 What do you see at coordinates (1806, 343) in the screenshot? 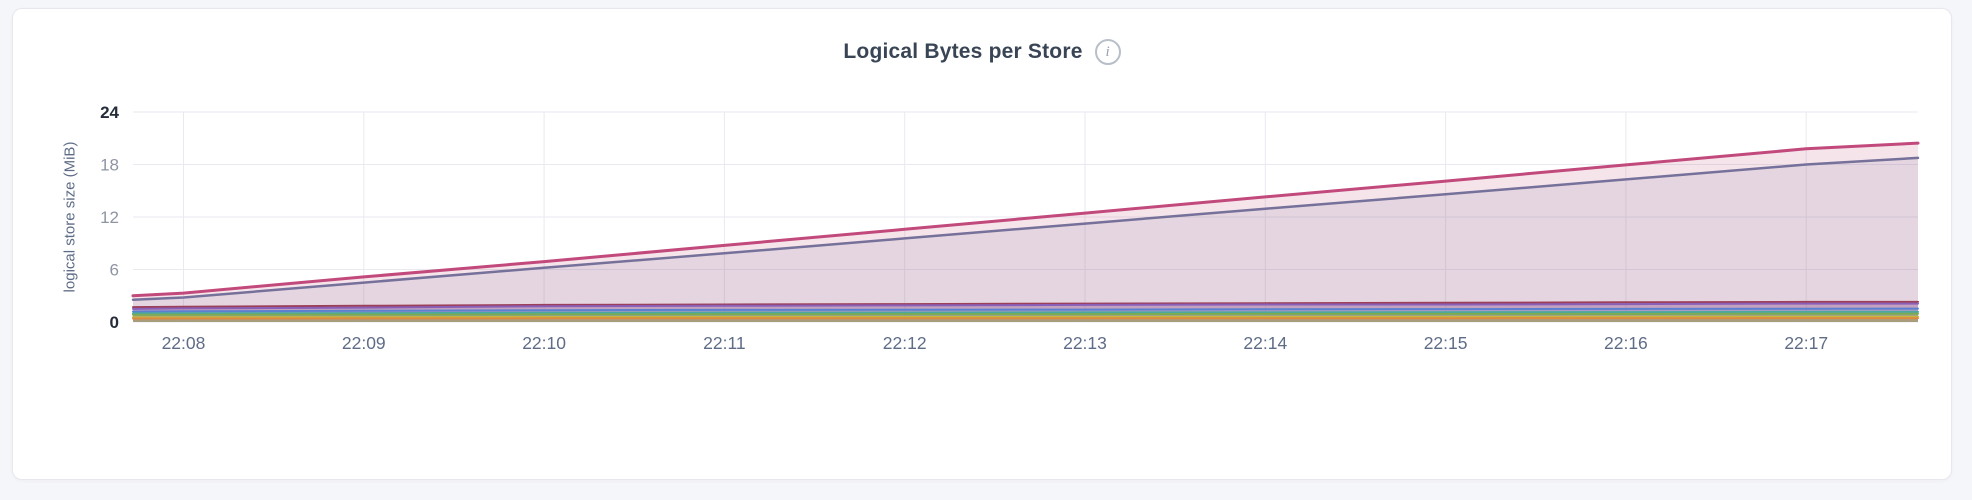
I see `x-tick-label: 22:17` at bounding box center [1806, 343].